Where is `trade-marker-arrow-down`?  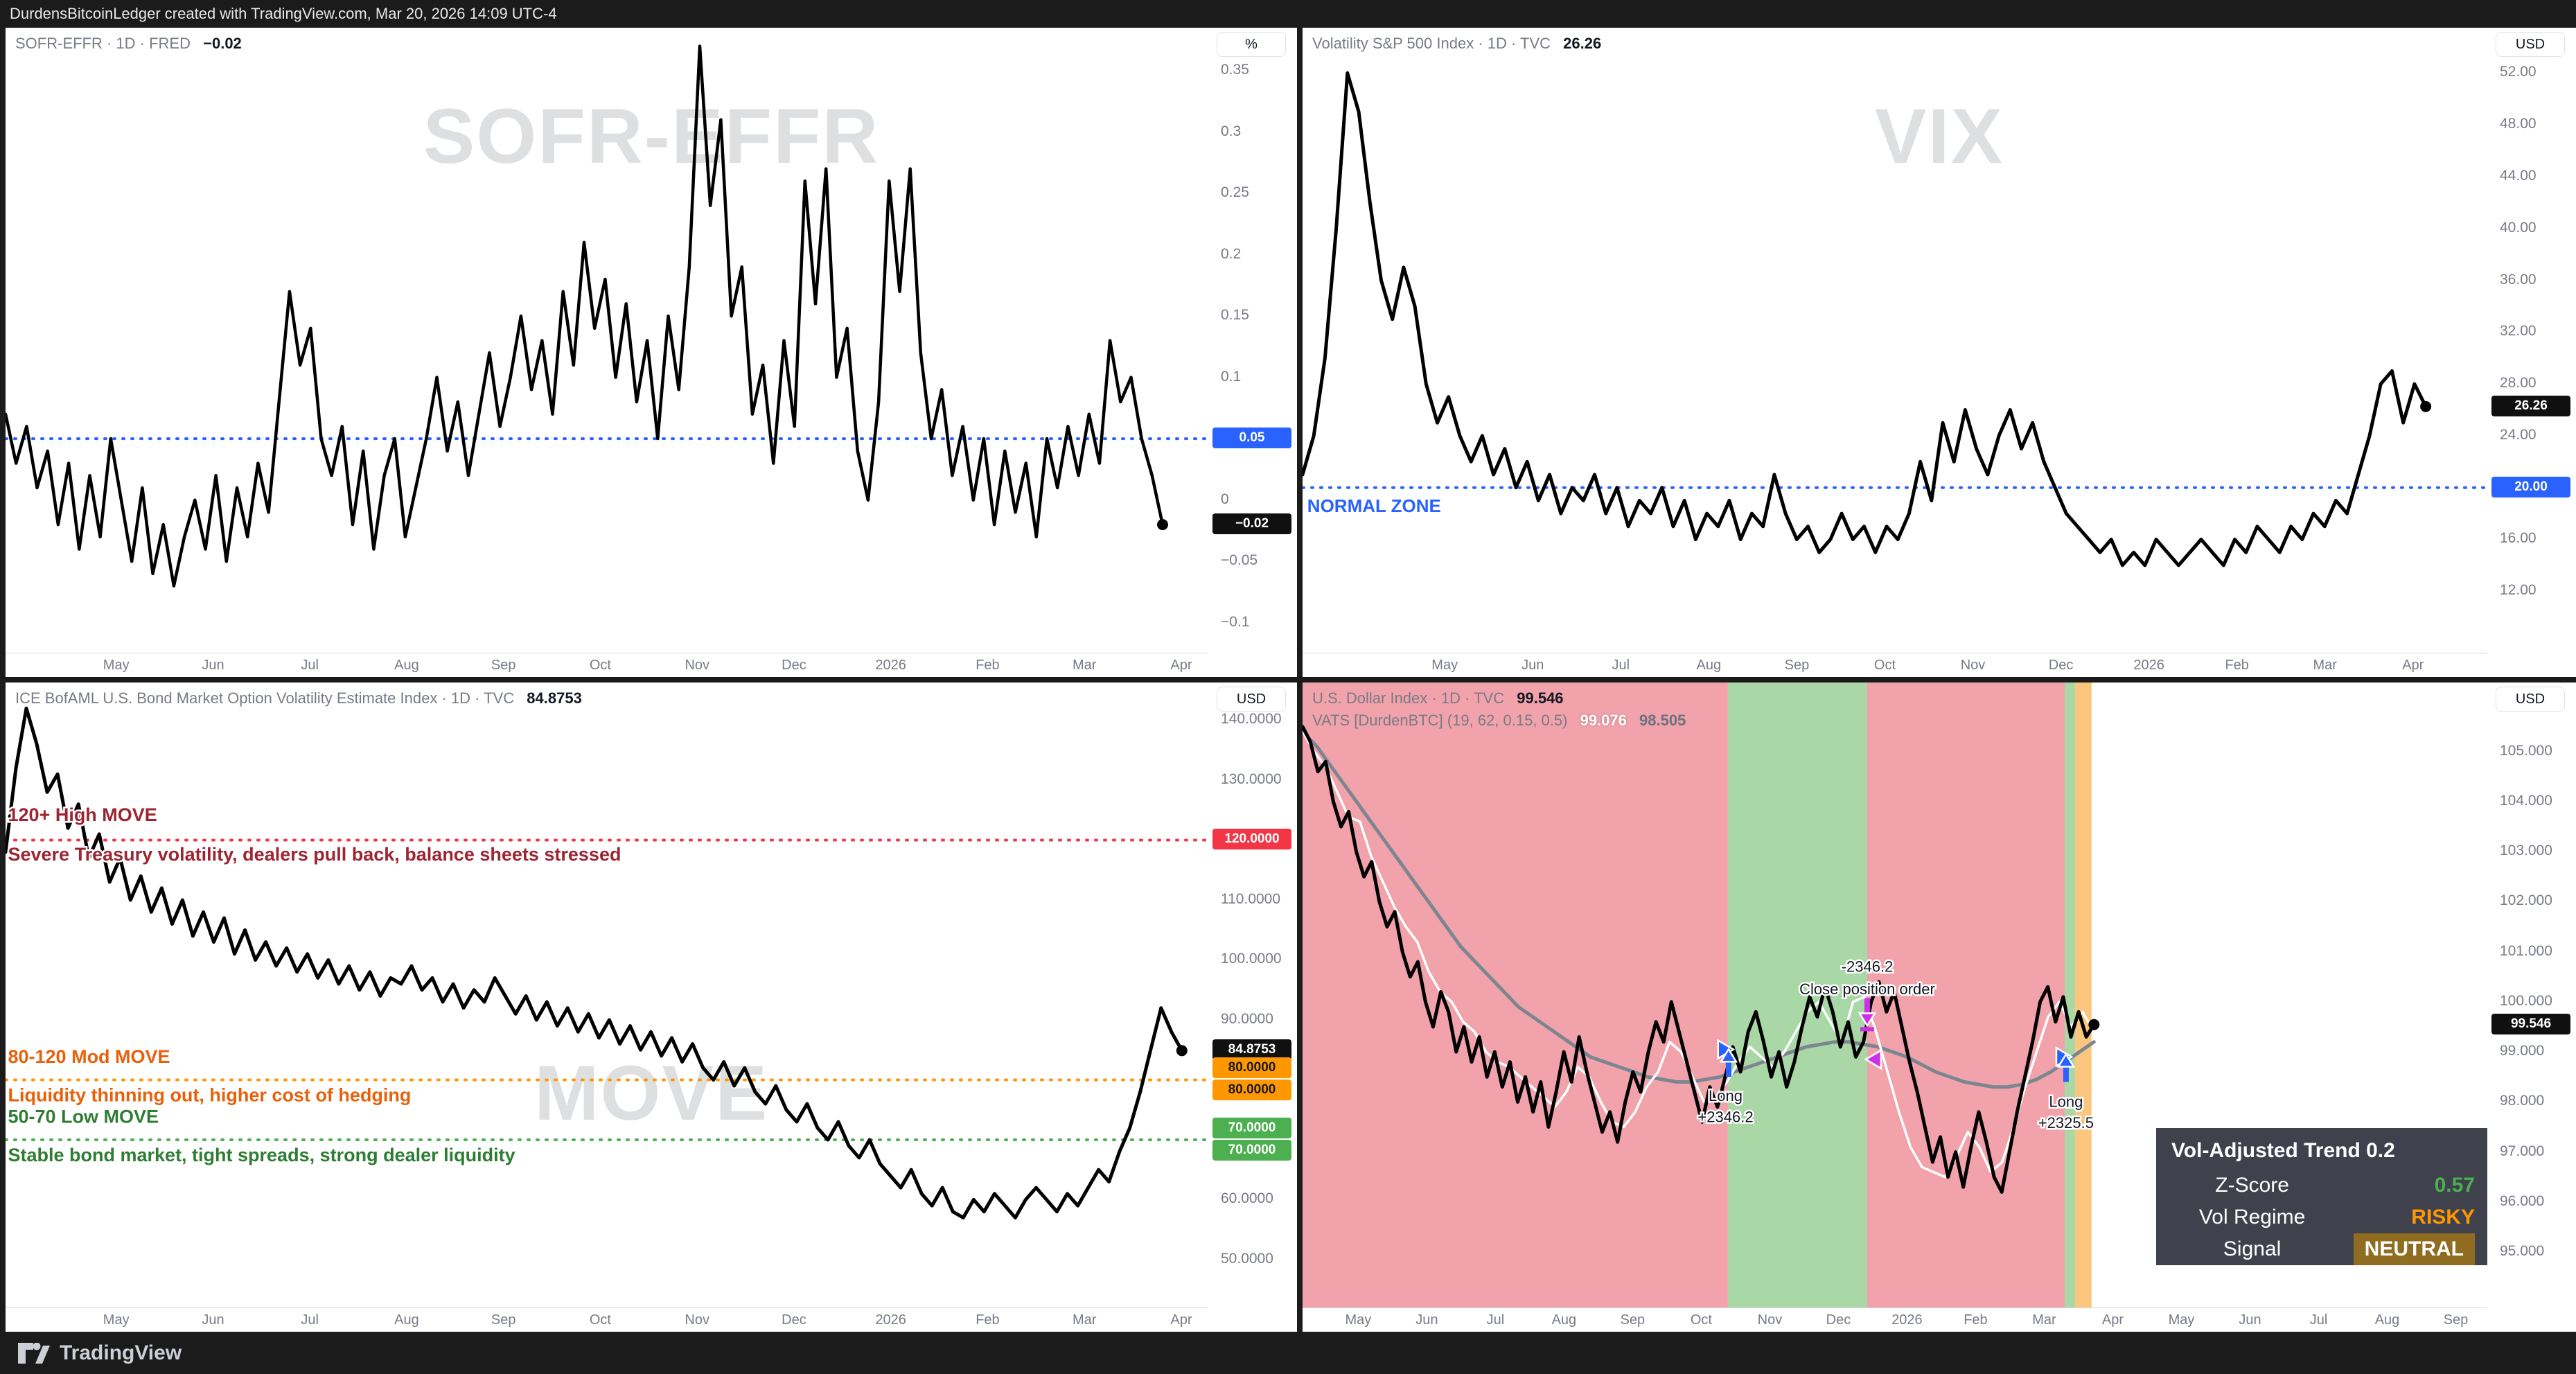
trade-marker-arrow-down is located at coordinates (1867, 1020).